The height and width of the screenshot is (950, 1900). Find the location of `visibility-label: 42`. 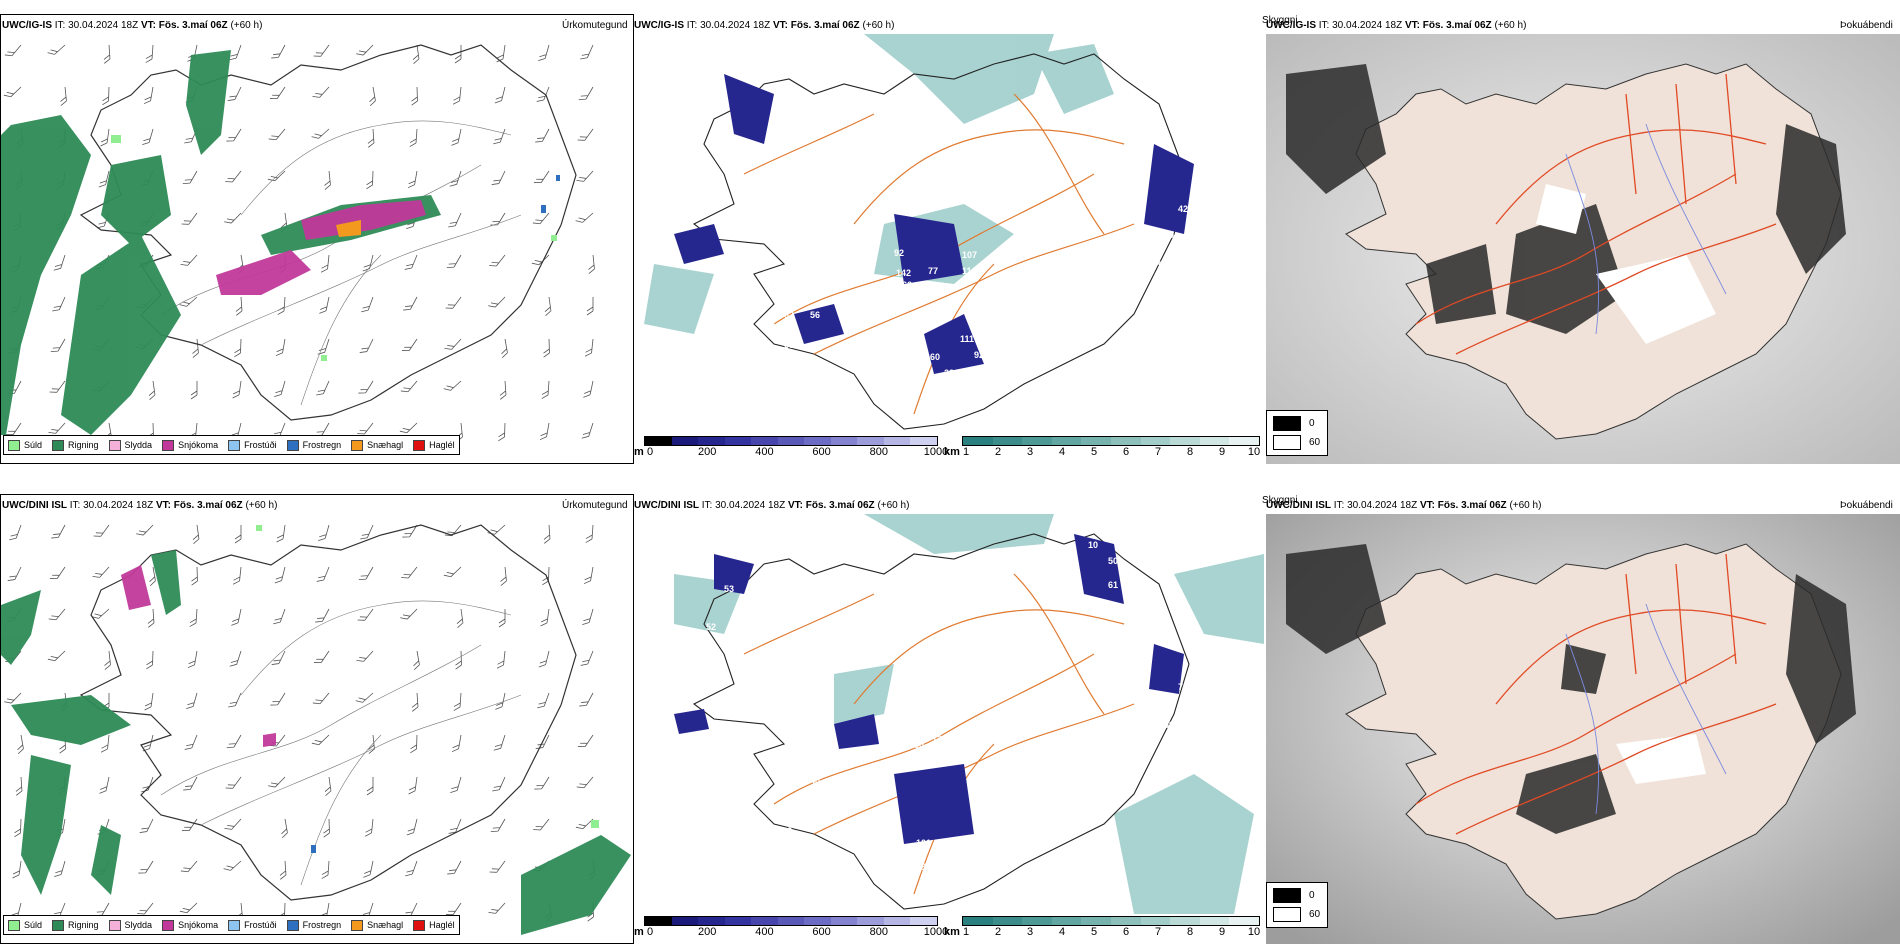

visibility-label: 42 is located at coordinates (1183, 209).